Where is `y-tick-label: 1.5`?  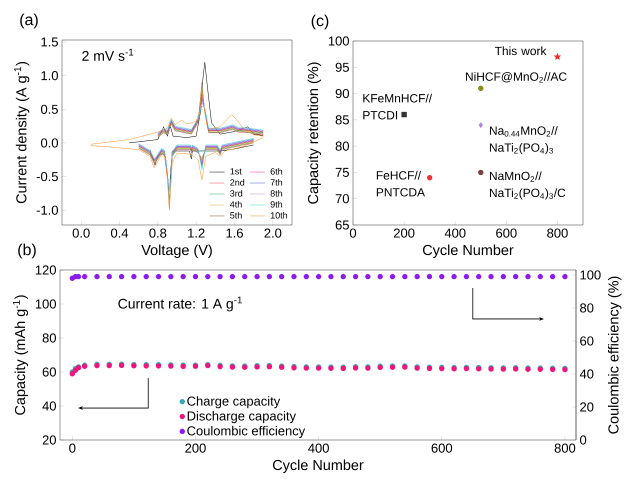 y-tick-label: 1.5 is located at coordinates (49, 42).